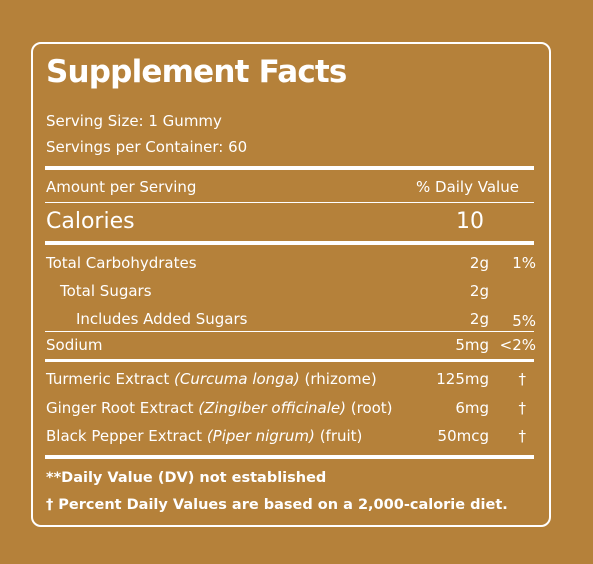 The height and width of the screenshot is (564, 593). I want to click on nutrient-name: Total Sugars, so click(106, 291).